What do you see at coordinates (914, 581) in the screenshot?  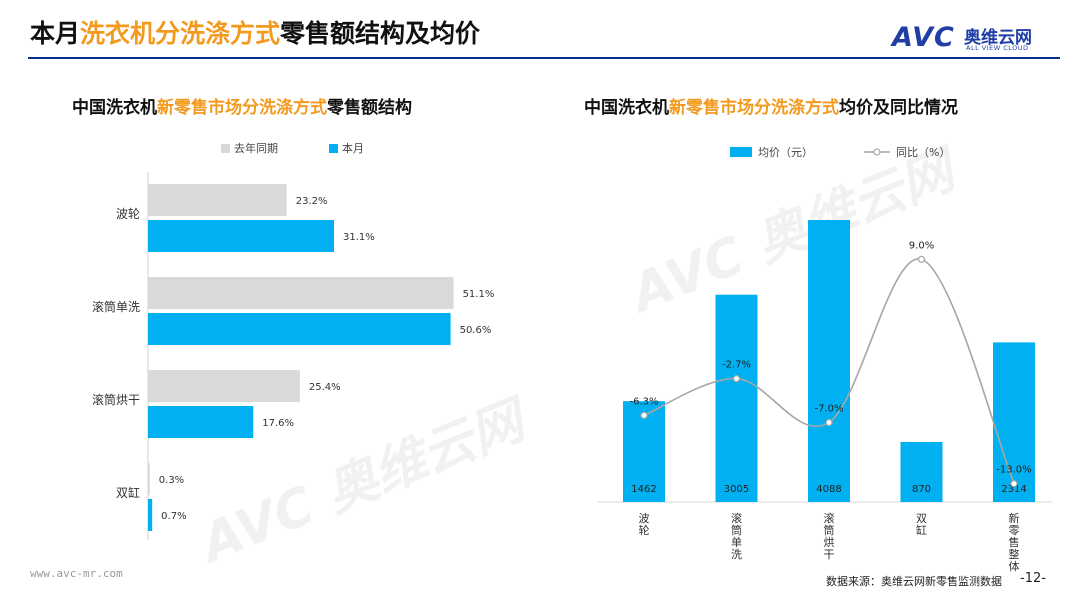 I see `data-source-note: 数据来源：奥维云网新零售监测数据` at bounding box center [914, 581].